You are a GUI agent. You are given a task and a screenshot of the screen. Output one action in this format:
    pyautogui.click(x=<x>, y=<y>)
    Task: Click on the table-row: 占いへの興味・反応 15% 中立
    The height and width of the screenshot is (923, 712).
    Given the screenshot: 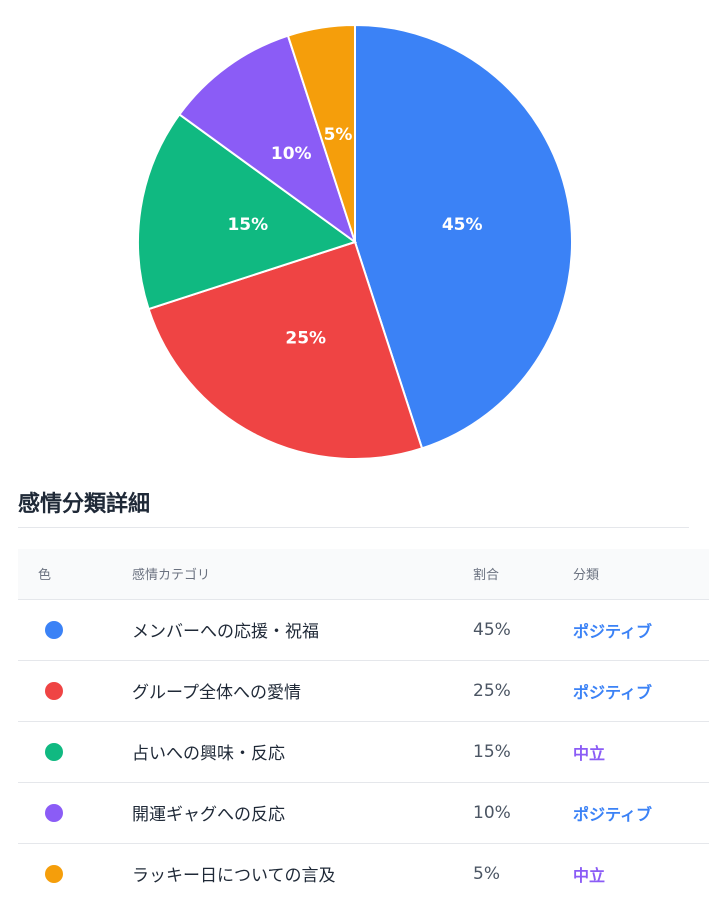 What is the action you would take?
    pyautogui.click(x=363, y=752)
    